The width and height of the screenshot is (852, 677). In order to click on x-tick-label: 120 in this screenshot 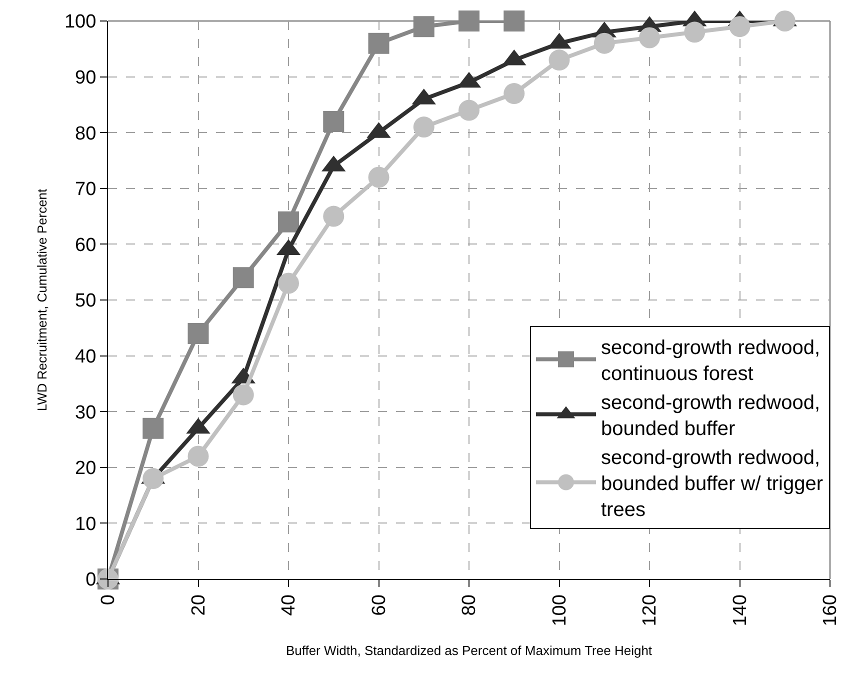, I will do `click(650, 610)`.